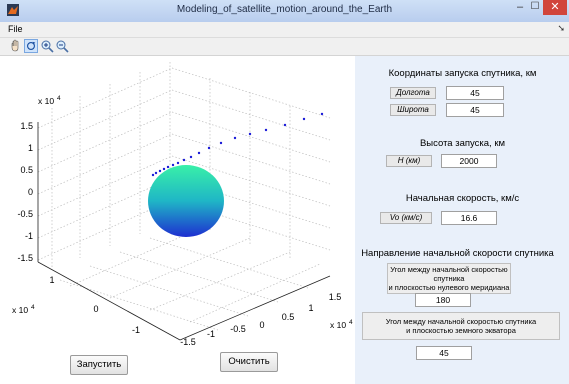 This screenshot has height=384, width=569. What do you see at coordinates (237, 144) in the screenshot?
I see `satellite-trajectory` at bounding box center [237, 144].